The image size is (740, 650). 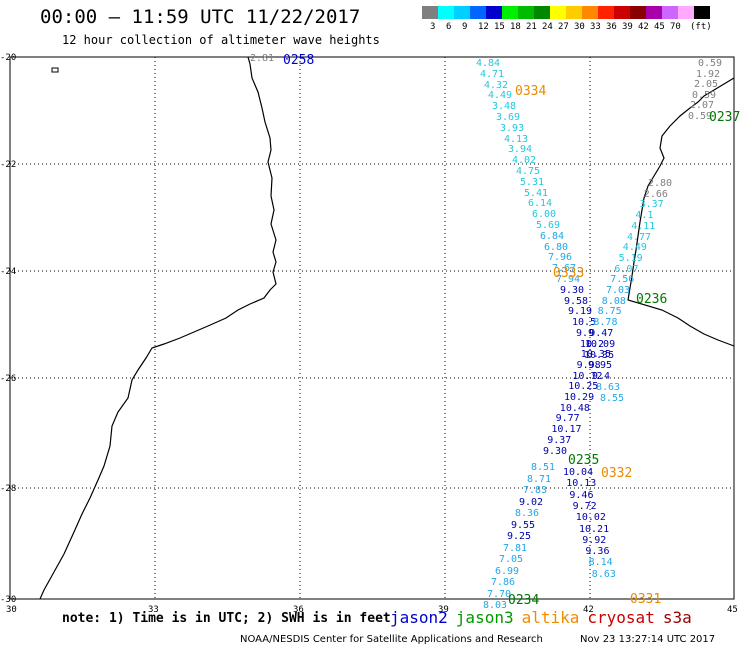 I want to click on colorscale-label: 18, so click(x=515, y=27).